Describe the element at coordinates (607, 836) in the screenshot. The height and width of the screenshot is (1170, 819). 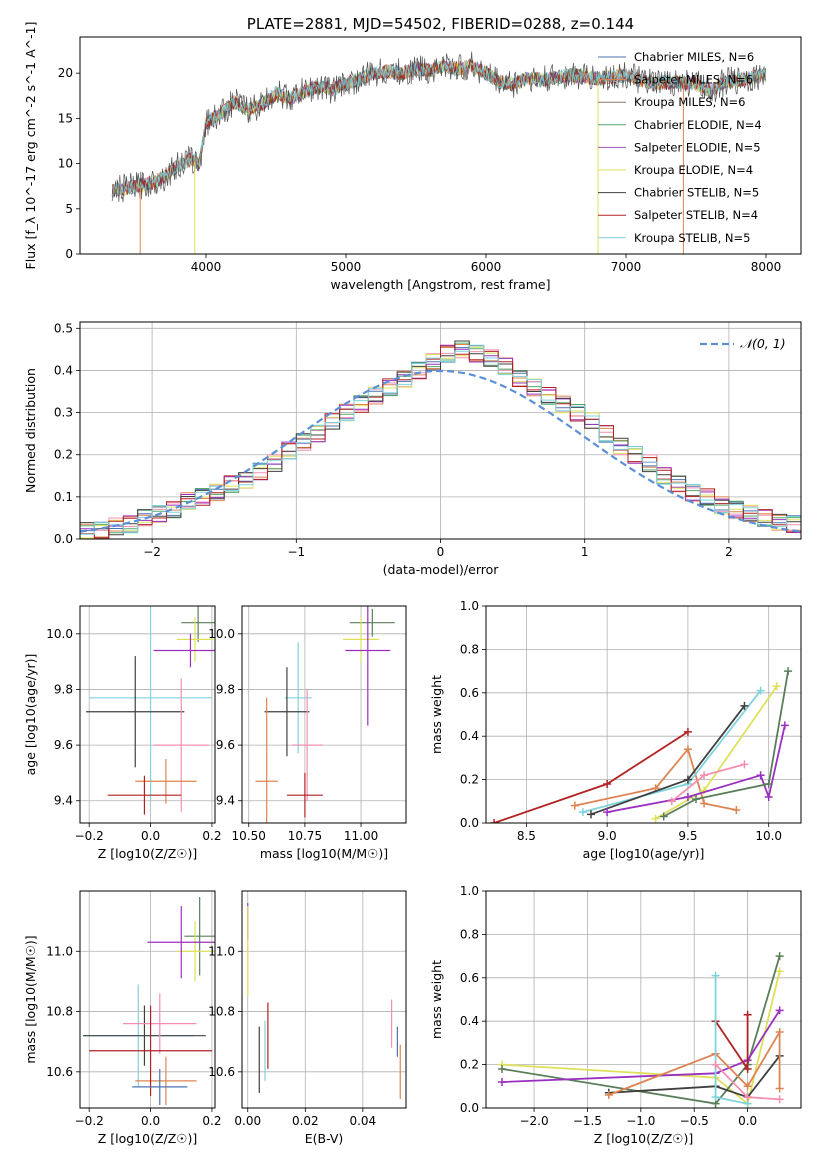
I see `x-tick-label: 9.0` at that location.